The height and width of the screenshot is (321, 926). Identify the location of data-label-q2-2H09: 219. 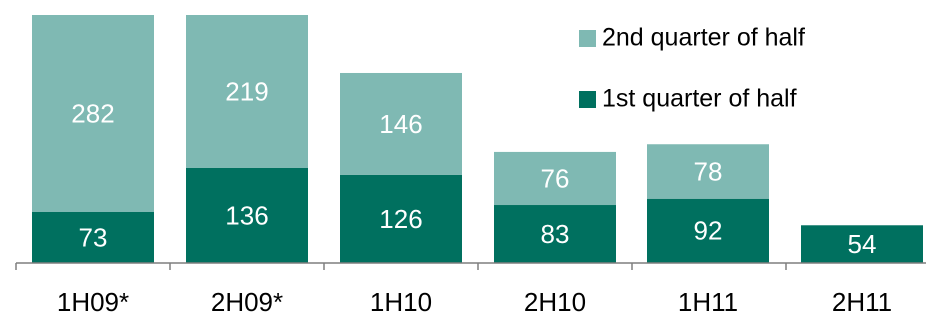
(246, 91).